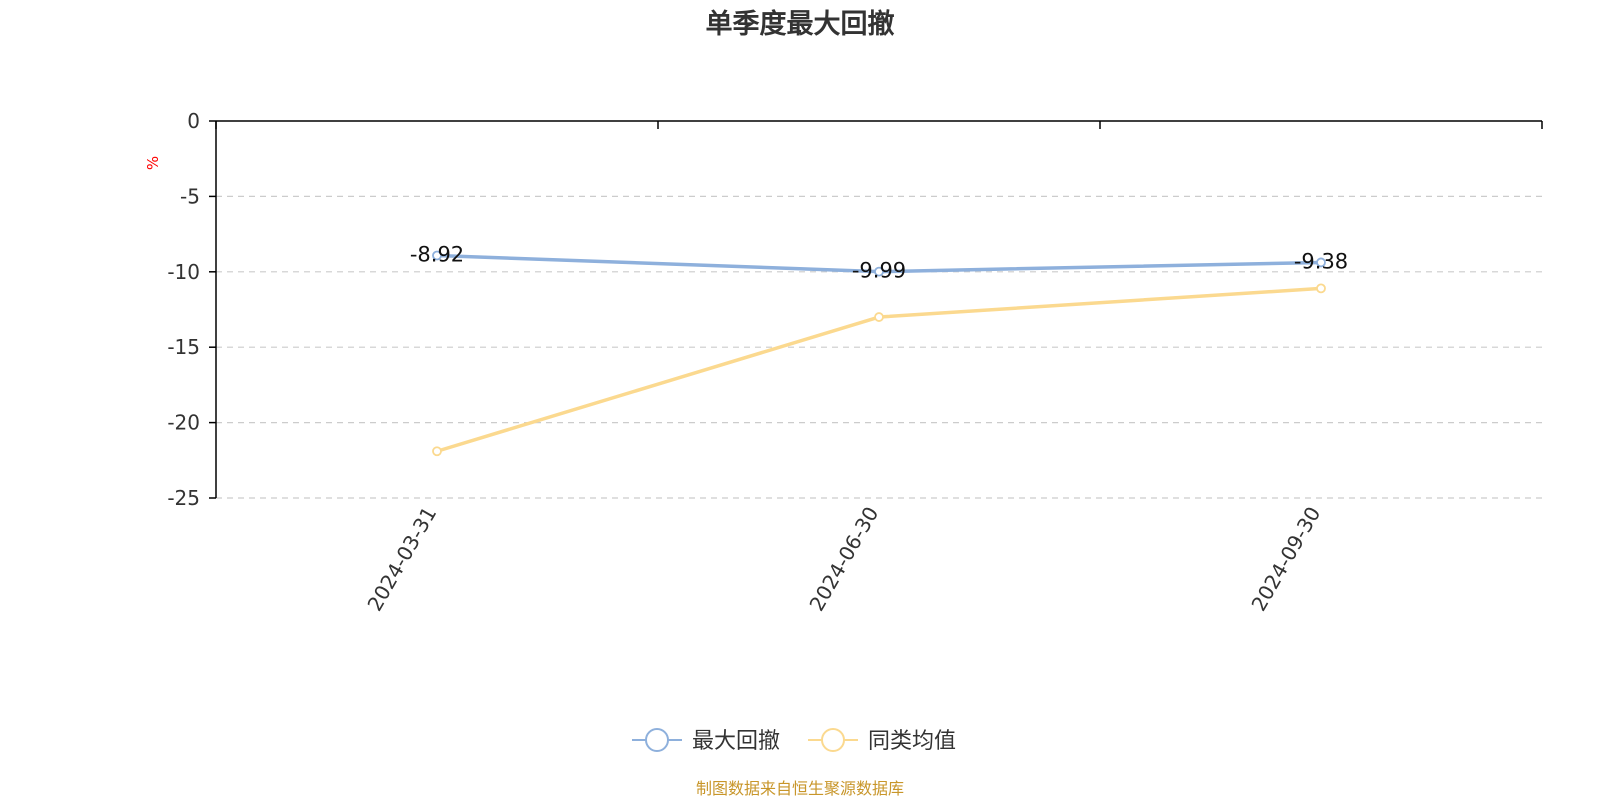  What do you see at coordinates (912, 741) in the screenshot?
I see `legend-label: 同类均值` at bounding box center [912, 741].